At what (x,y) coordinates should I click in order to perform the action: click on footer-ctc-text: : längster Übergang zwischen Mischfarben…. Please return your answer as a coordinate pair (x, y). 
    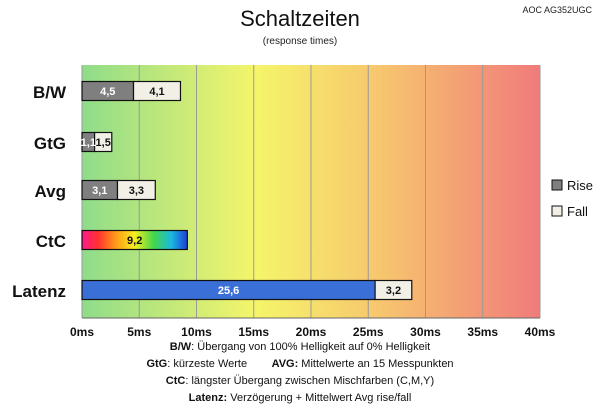
    Looking at the image, I should click on (310, 381).